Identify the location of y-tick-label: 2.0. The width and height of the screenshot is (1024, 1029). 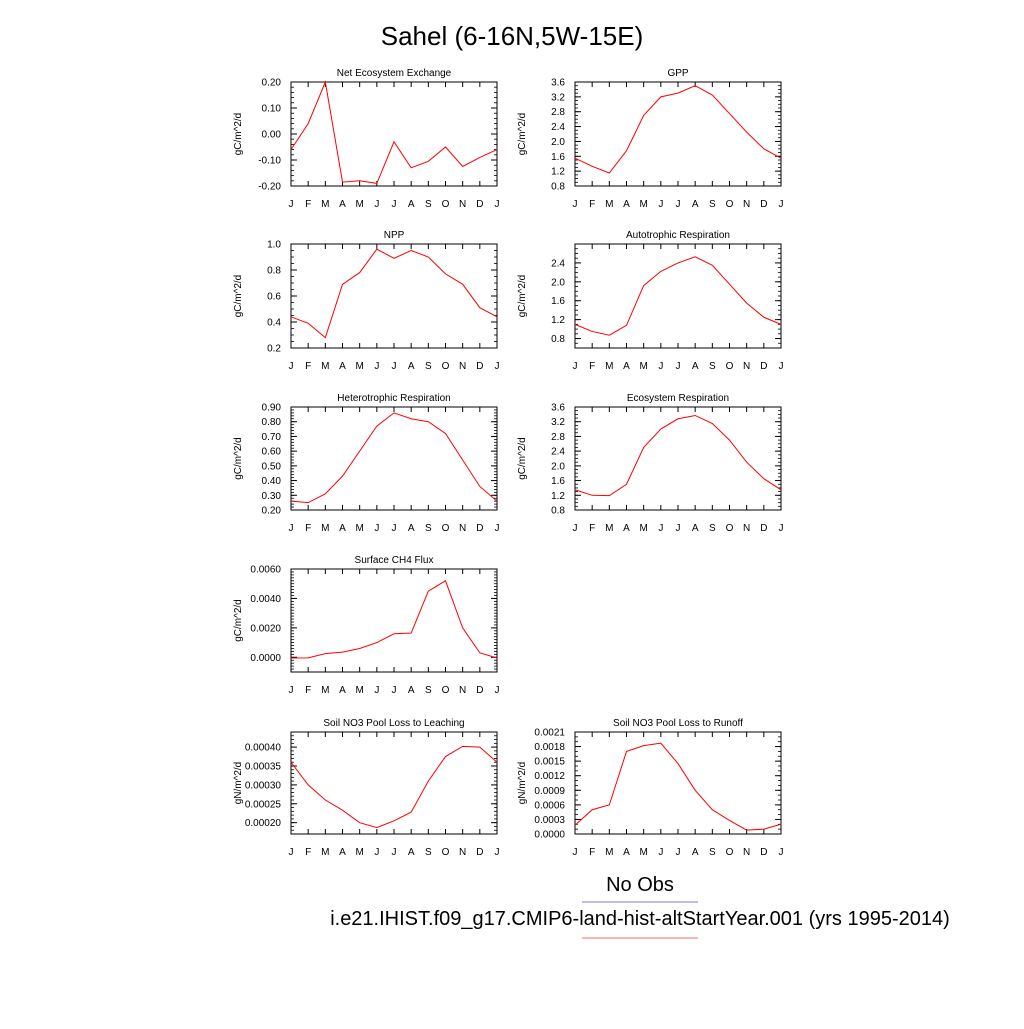
(558, 466).